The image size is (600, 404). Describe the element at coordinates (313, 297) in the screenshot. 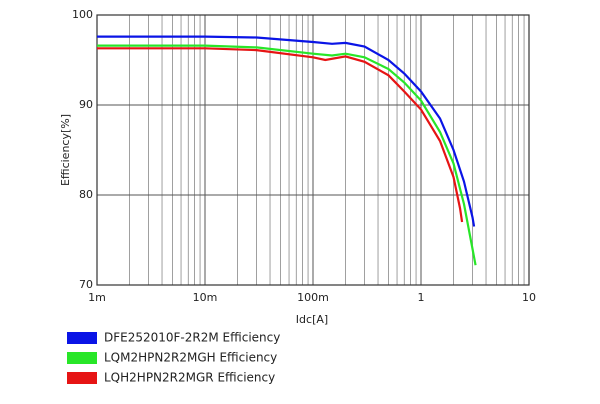

I see `x-tick-label: 100m` at that location.